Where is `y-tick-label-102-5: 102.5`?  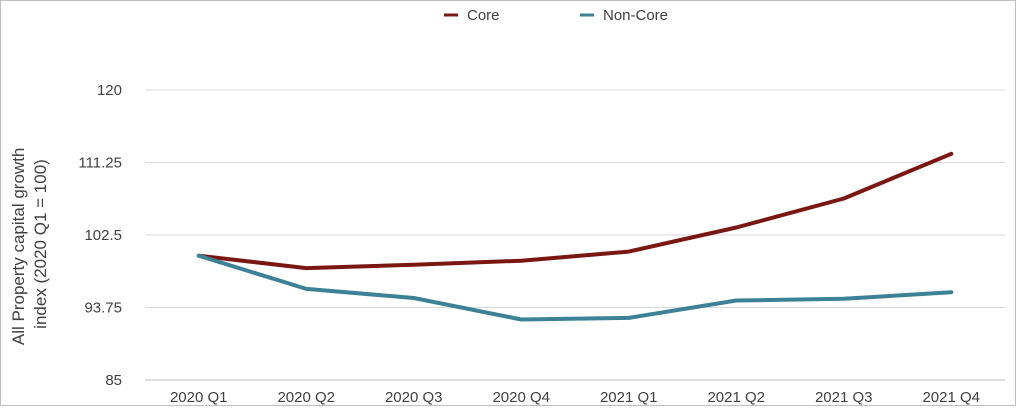
y-tick-label-102-5: 102.5 is located at coordinates (103, 235).